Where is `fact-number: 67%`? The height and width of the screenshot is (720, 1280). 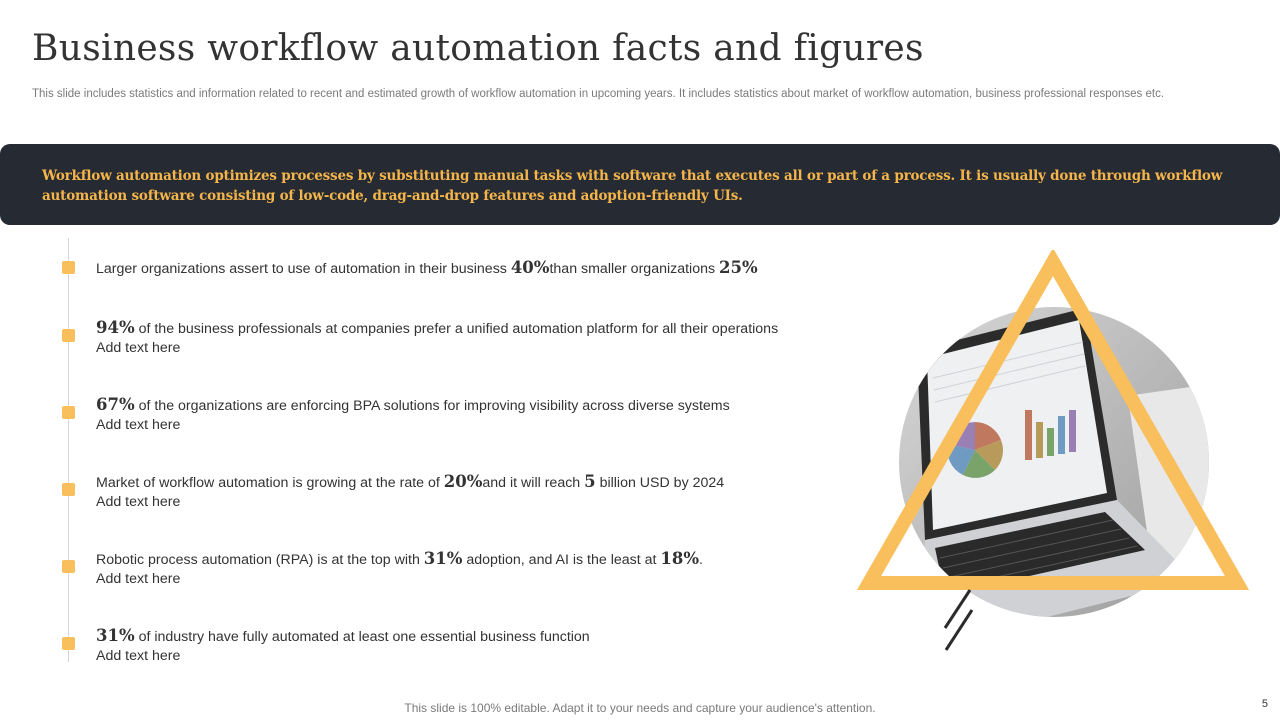
fact-number: 67% is located at coordinates (115, 404).